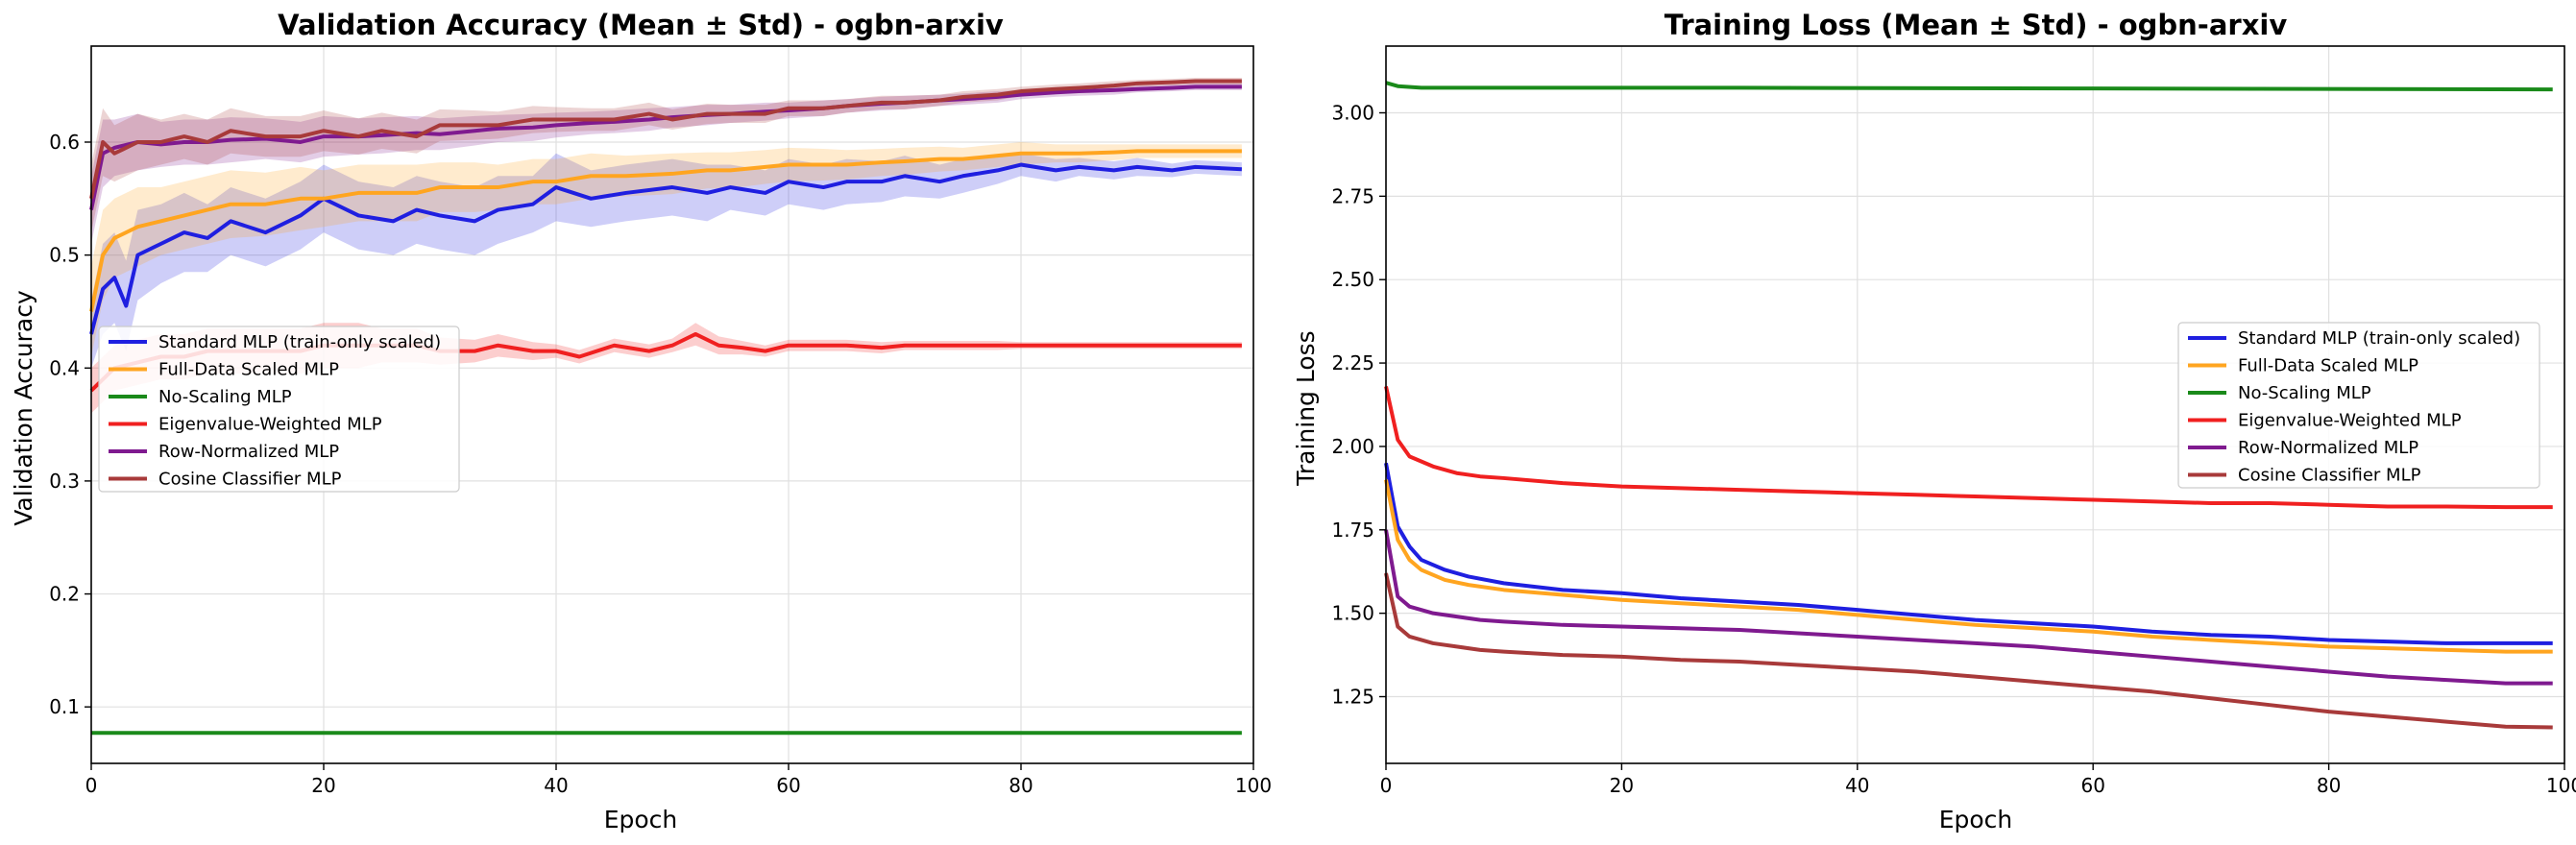 Image resolution: width=2576 pixels, height=845 pixels. What do you see at coordinates (65, 255) in the screenshot?
I see `y-tick-label: 0.5` at bounding box center [65, 255].